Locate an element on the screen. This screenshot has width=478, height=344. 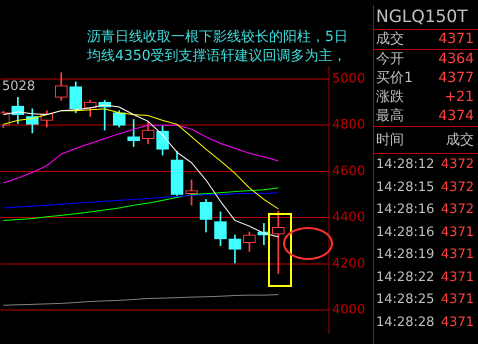
text: 买价1 is located at coordinates (394, 78).